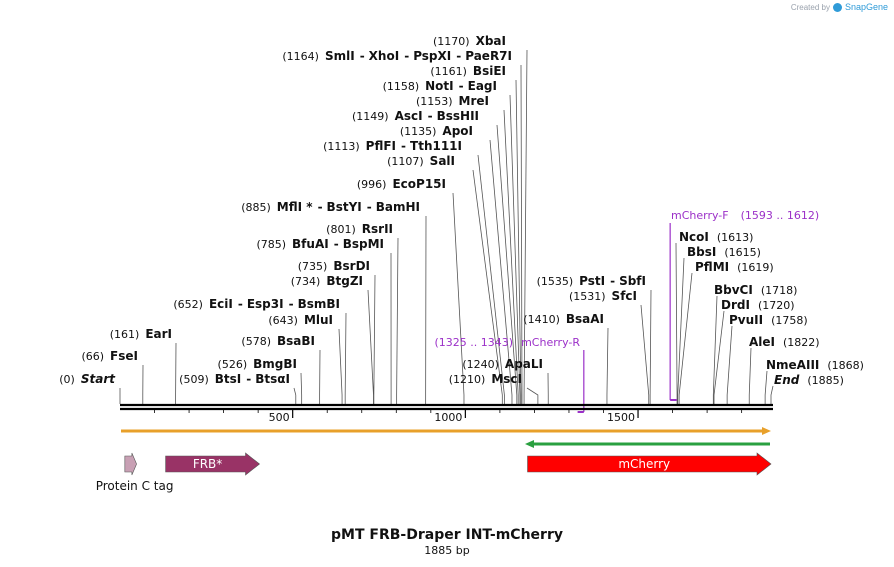 Image resolution: width=894 pixels, height=567 pixels. I want to click on site-position: (1535), so click(555, 281).